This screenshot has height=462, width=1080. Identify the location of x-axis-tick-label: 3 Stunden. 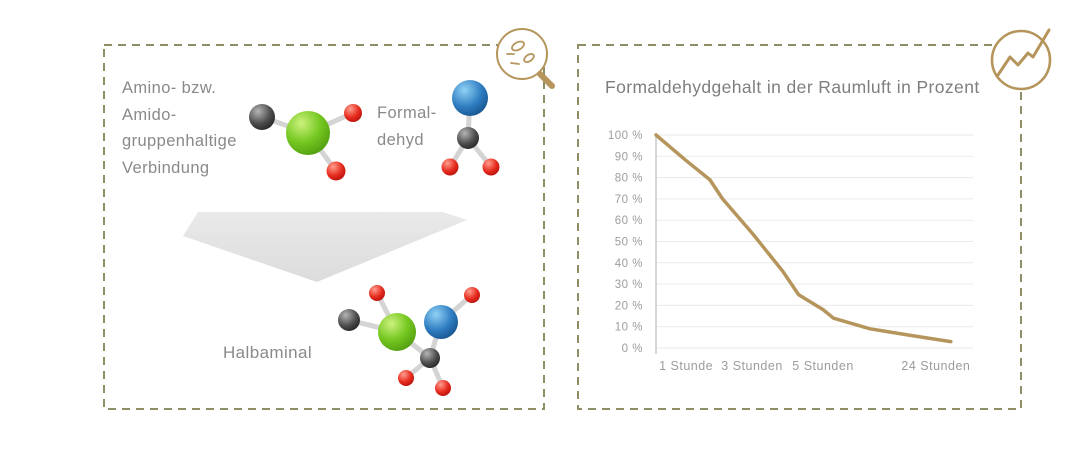
(752, 366).